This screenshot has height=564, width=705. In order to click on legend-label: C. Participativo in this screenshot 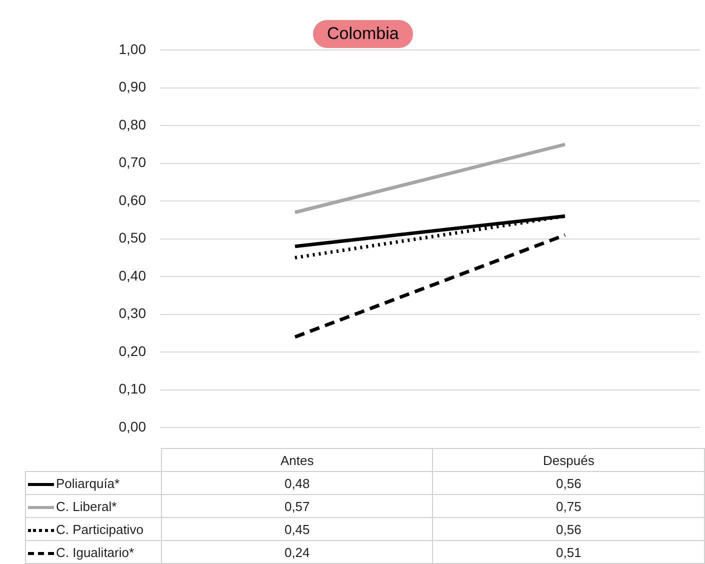, I will do `click(94, 529)`.